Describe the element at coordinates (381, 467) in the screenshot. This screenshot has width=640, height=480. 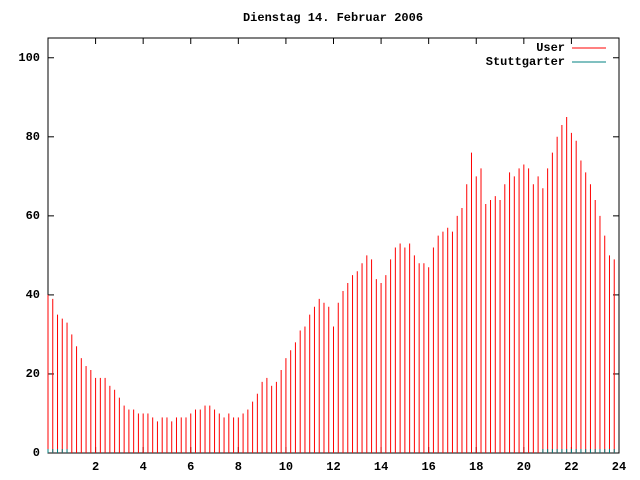
I see `x-tick-label: 14` at that location.